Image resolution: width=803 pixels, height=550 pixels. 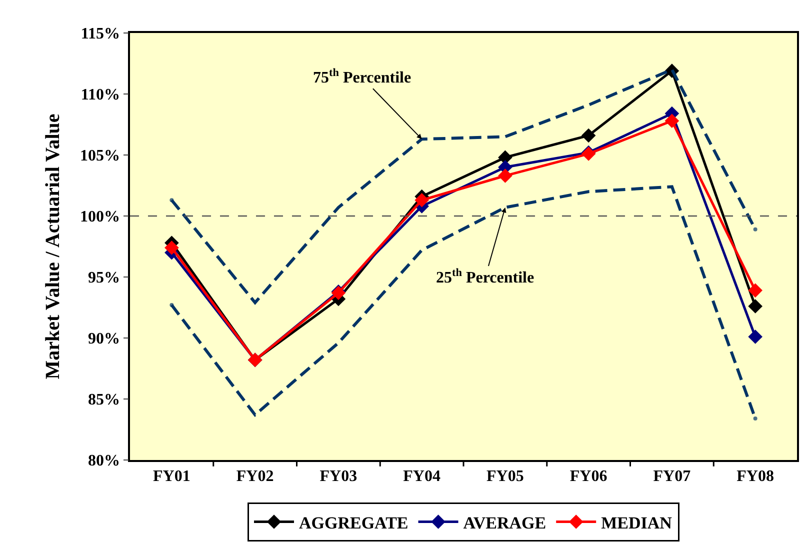 I want to click on y-tick-label: 95%, so click(x=104, y=278).